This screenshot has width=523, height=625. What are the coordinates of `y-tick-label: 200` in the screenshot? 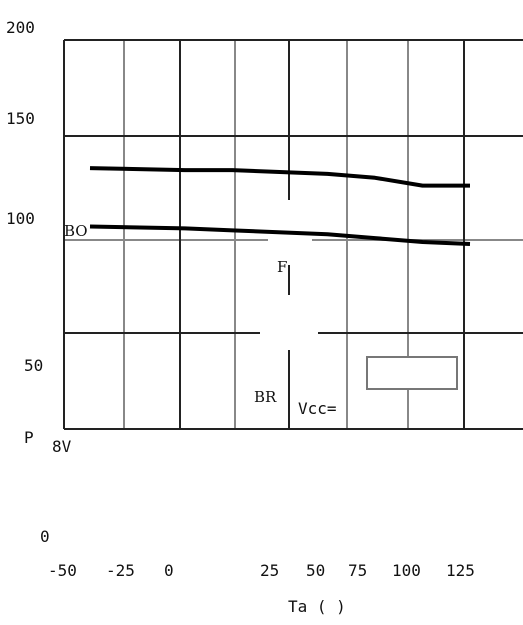 It's located at (20, 27).